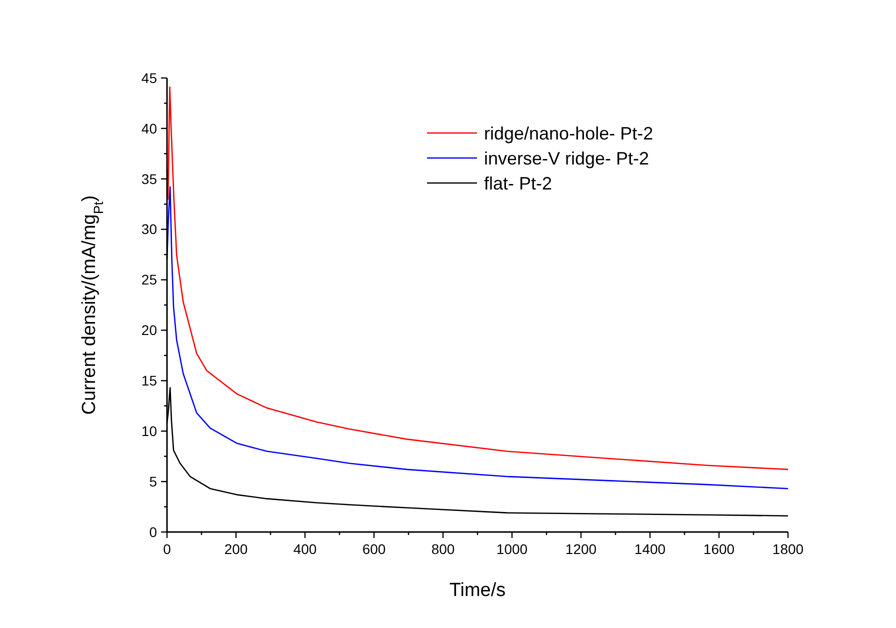  What do you see at coordinates (149, 330) in the screenshot?
I see `y-tick-label: 20` at bounding box center [149, 330].